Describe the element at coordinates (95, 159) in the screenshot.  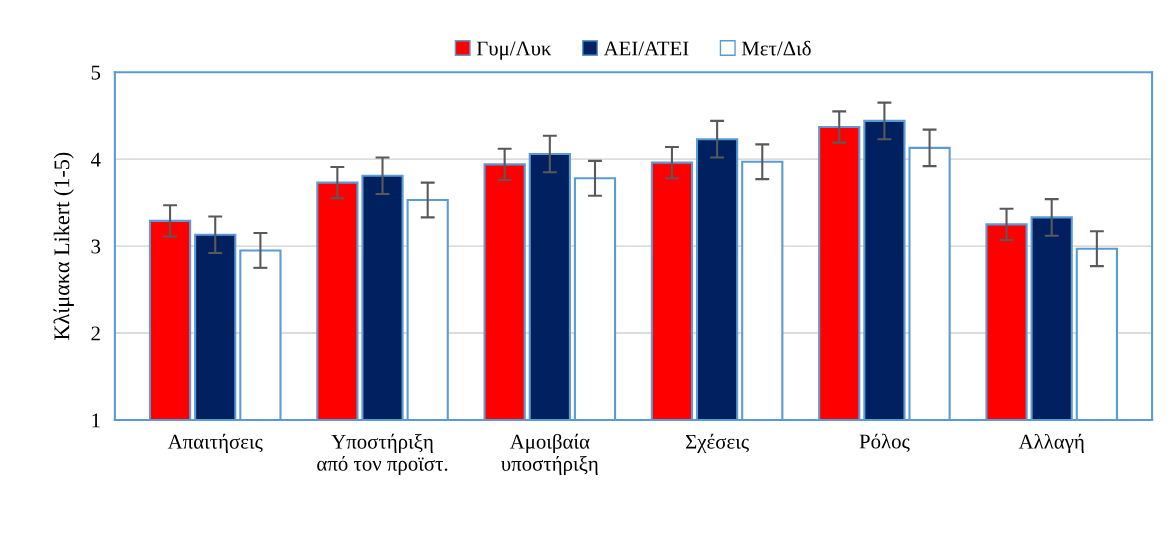
I see `y-tick-label: 4` at that location.